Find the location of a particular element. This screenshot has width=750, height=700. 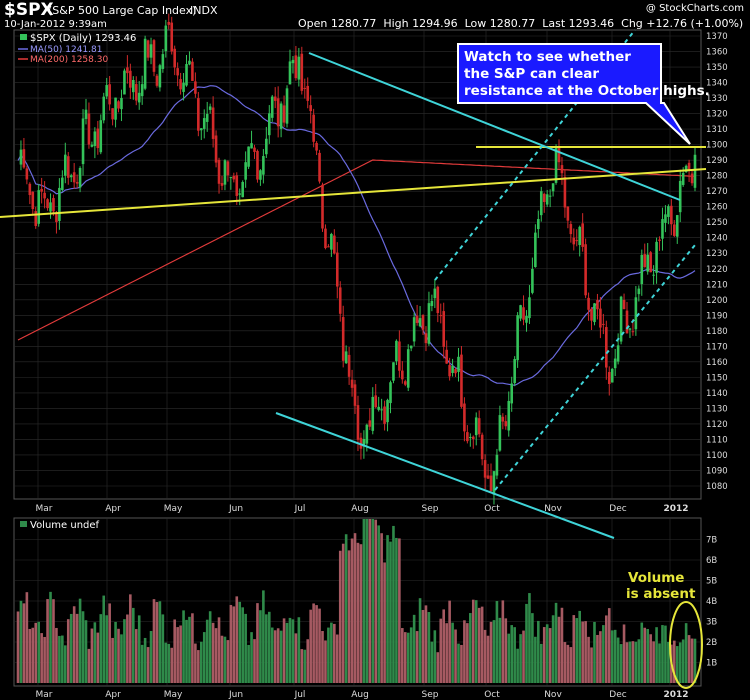

month-label: Nov is located at coordinates (553, 695).